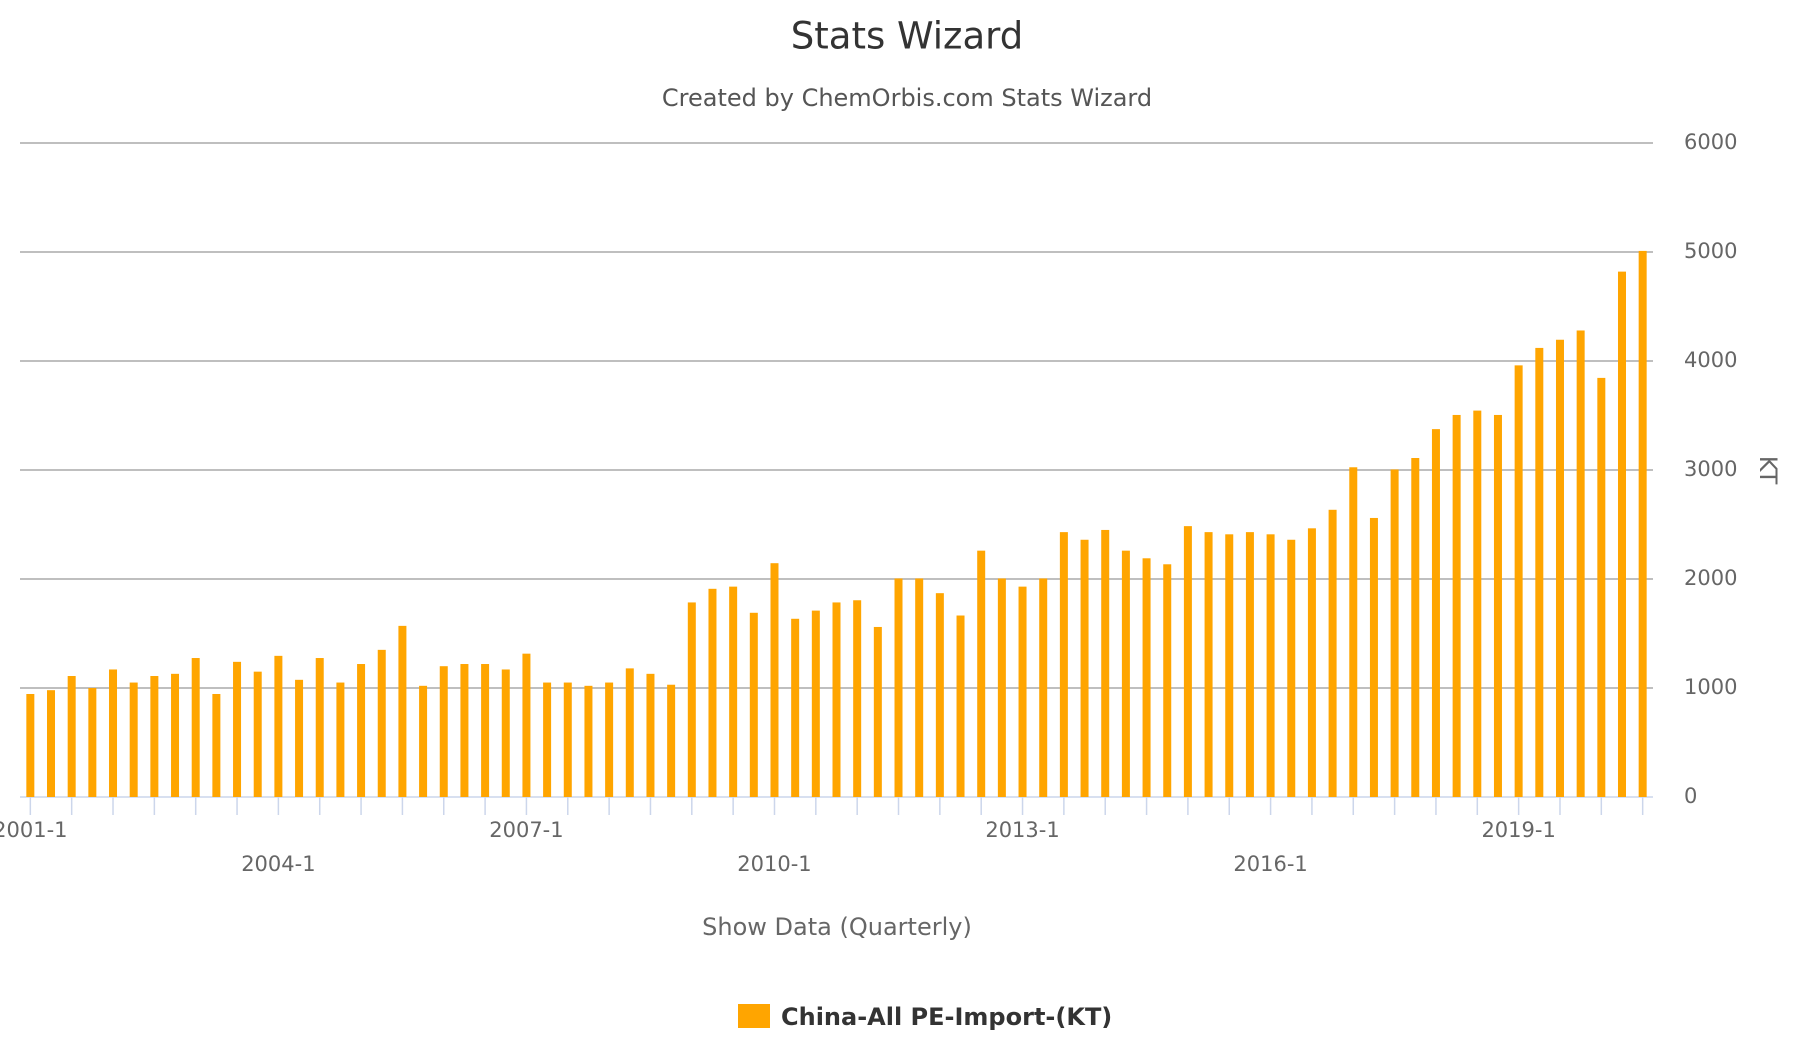  I want to click on x-tick-label: 2016-1, so click(1270, 864).